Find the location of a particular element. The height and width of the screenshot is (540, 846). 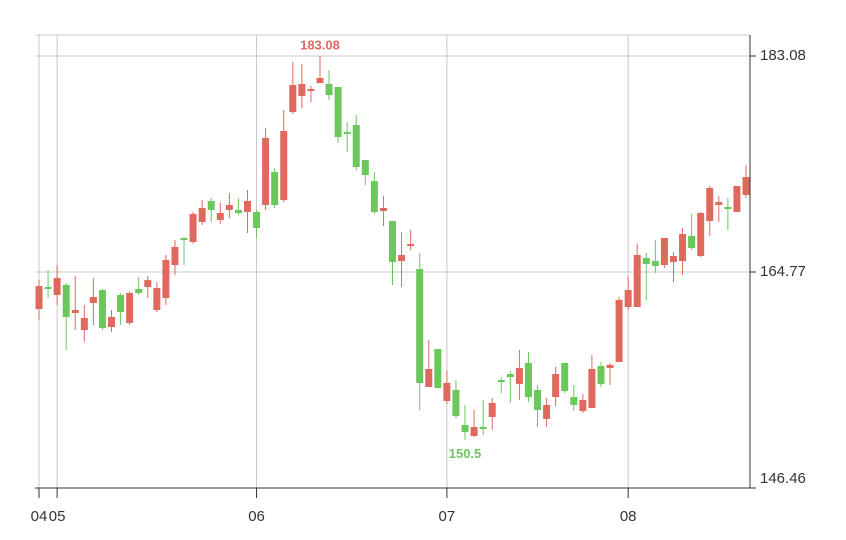

y-tick-label: 183.08 is located at coordinates (783, 55).